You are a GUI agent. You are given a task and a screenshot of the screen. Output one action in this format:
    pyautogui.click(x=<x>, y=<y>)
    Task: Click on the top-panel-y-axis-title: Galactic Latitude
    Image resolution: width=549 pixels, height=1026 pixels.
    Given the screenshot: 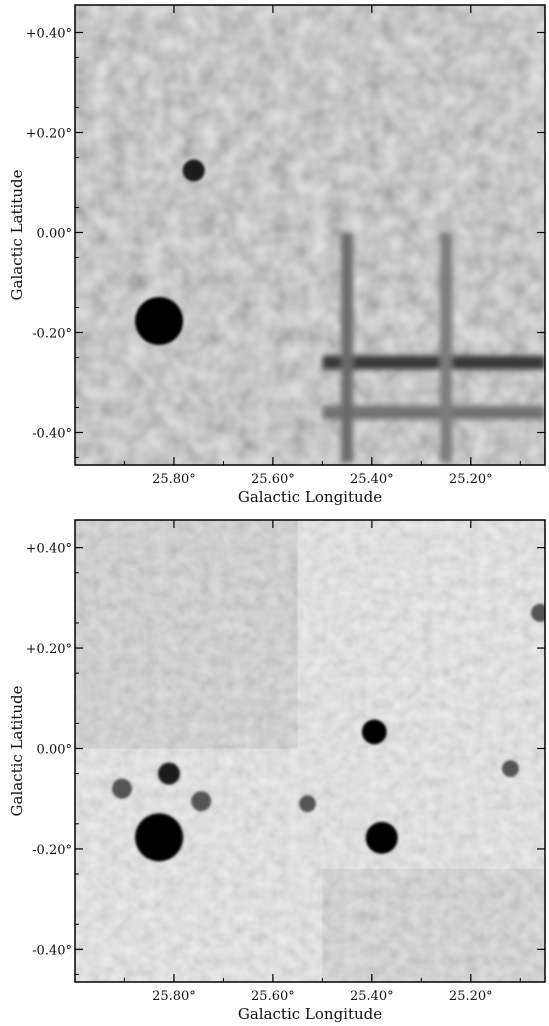 What is the action you would take?
    pyautogui.click(x=17, y=234)
    